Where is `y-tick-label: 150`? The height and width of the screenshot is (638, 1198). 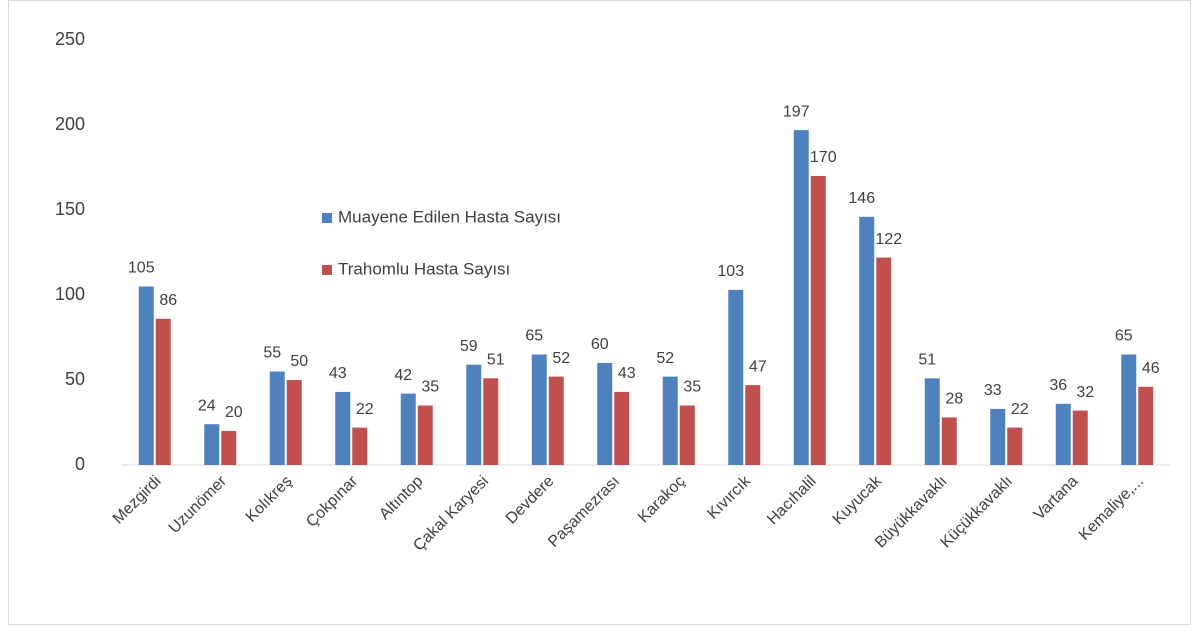 y-tick-label: 150 is located at coordinates (70, 209).